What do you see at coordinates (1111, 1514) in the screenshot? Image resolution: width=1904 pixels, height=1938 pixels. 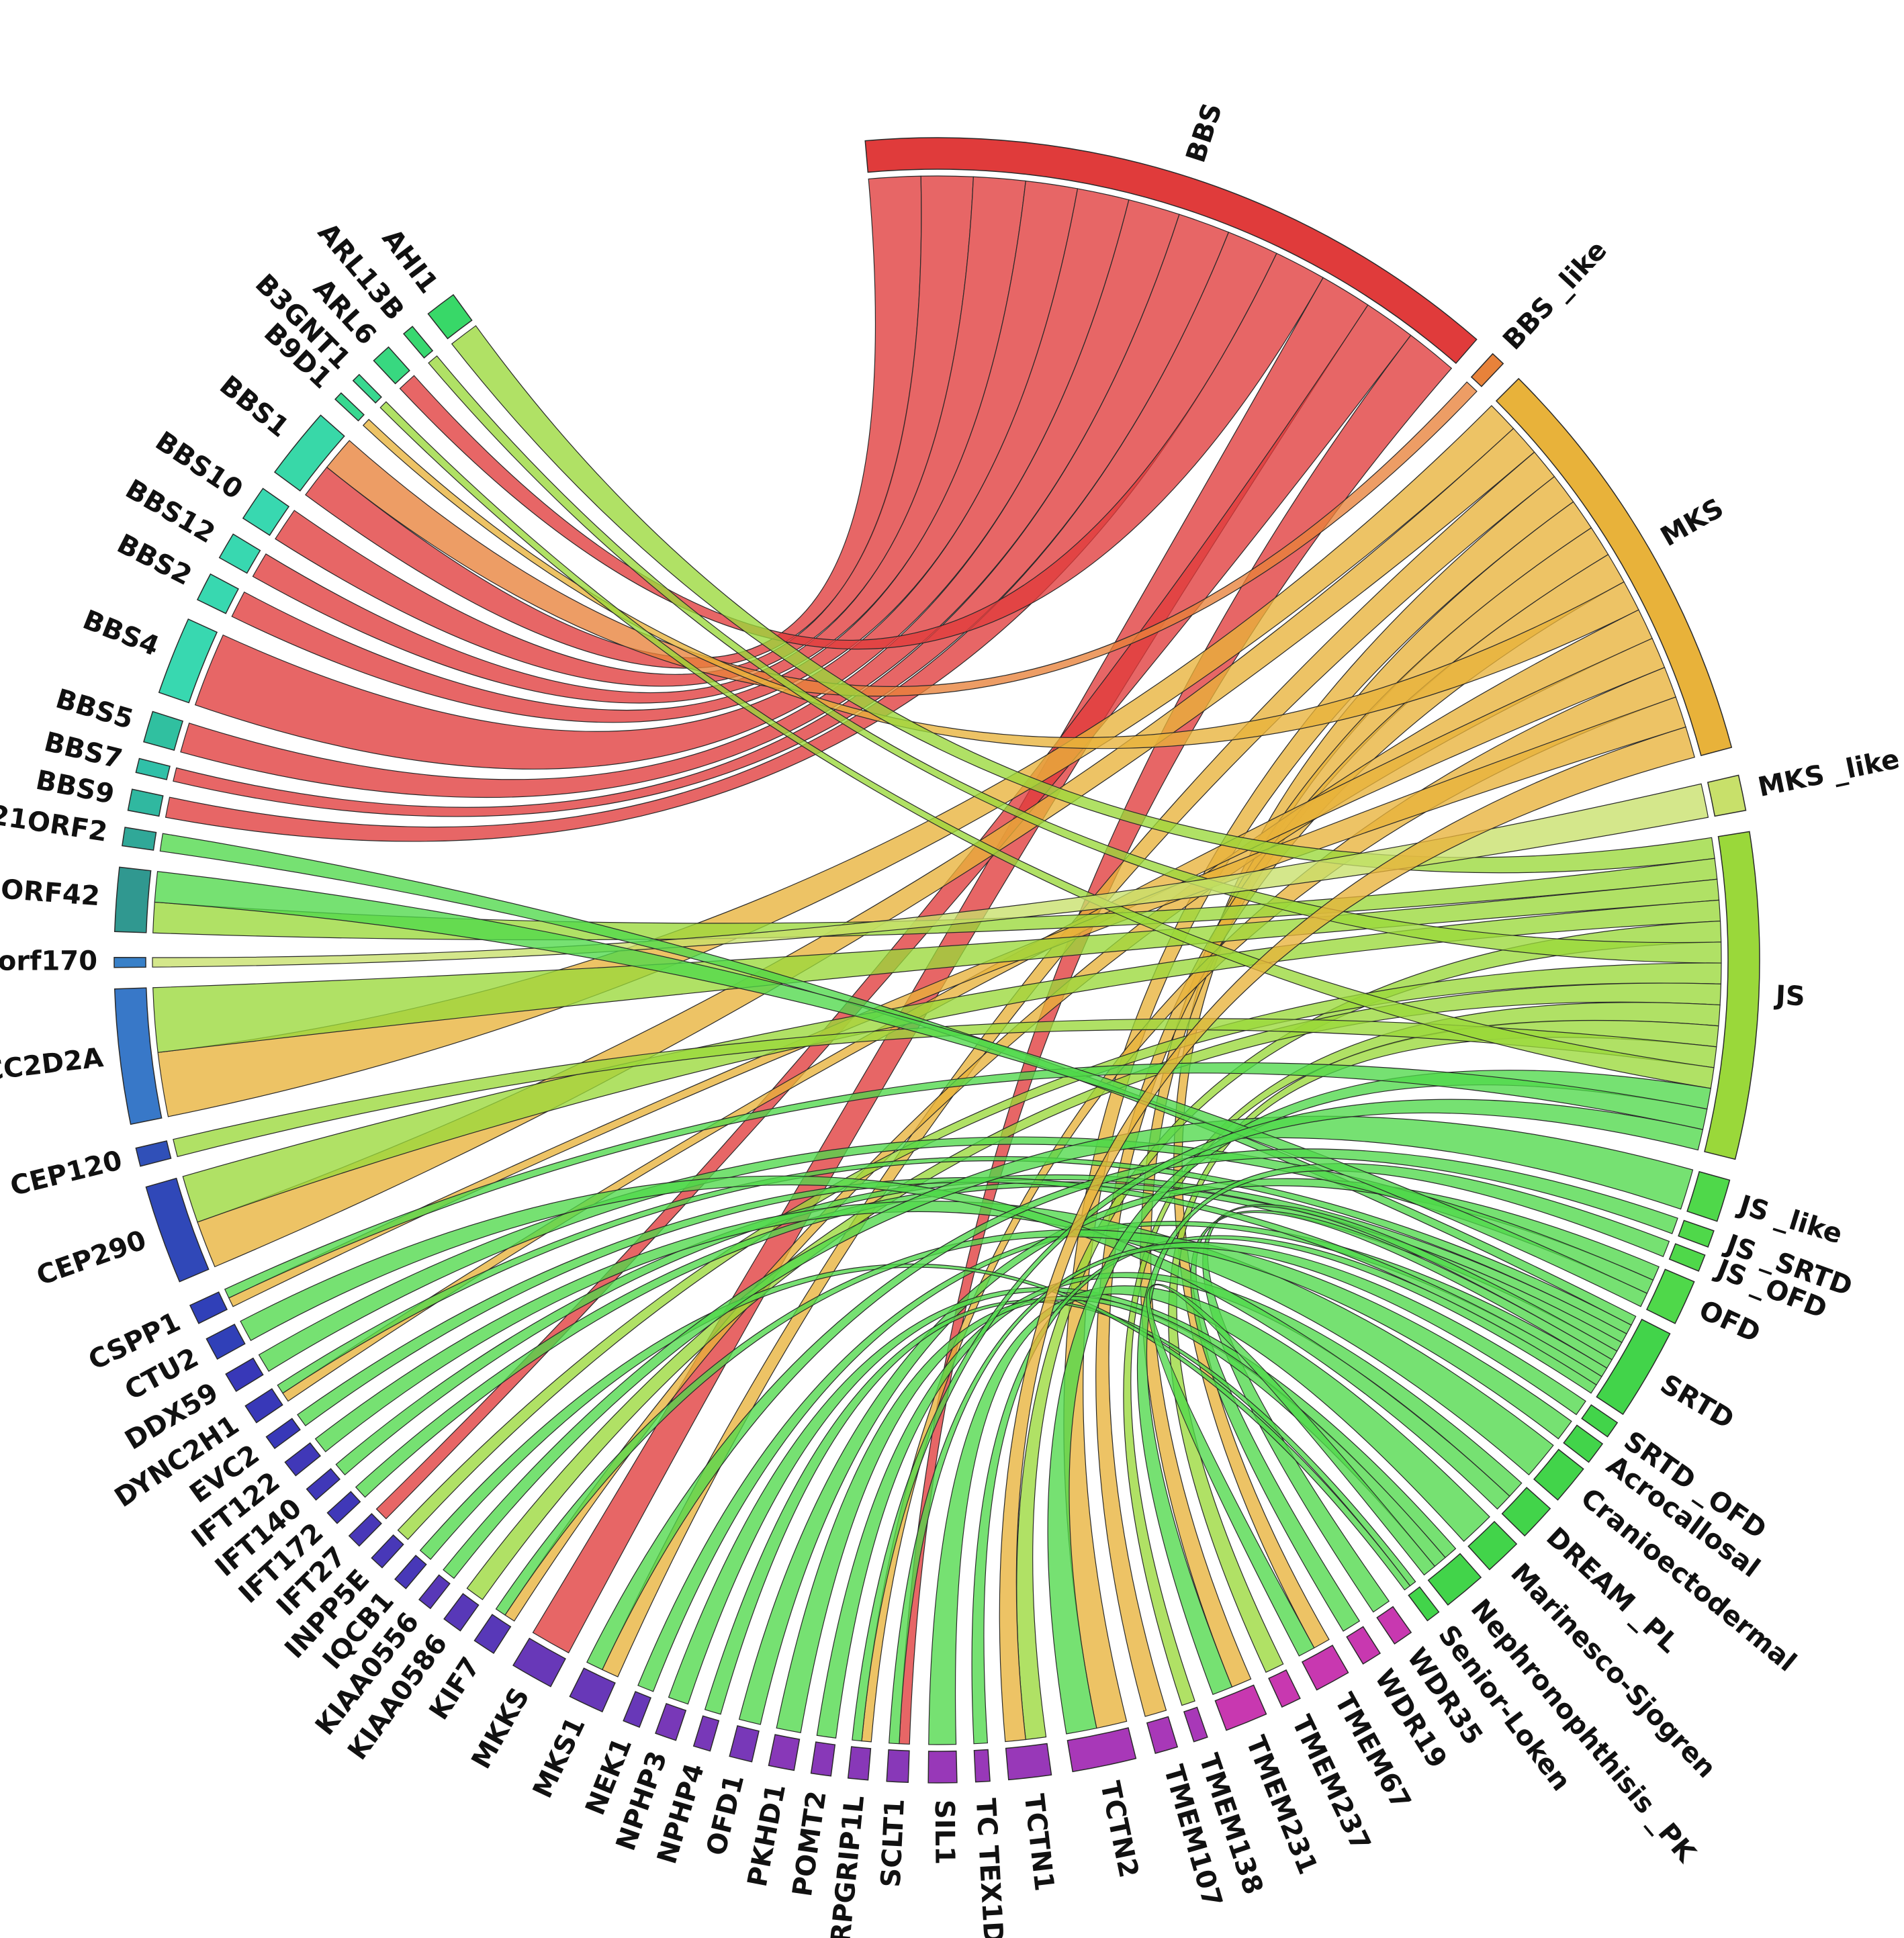 I see `ribbon-pkhd1-nephronophthisis-pk` at bounding box center [1111, 1514].